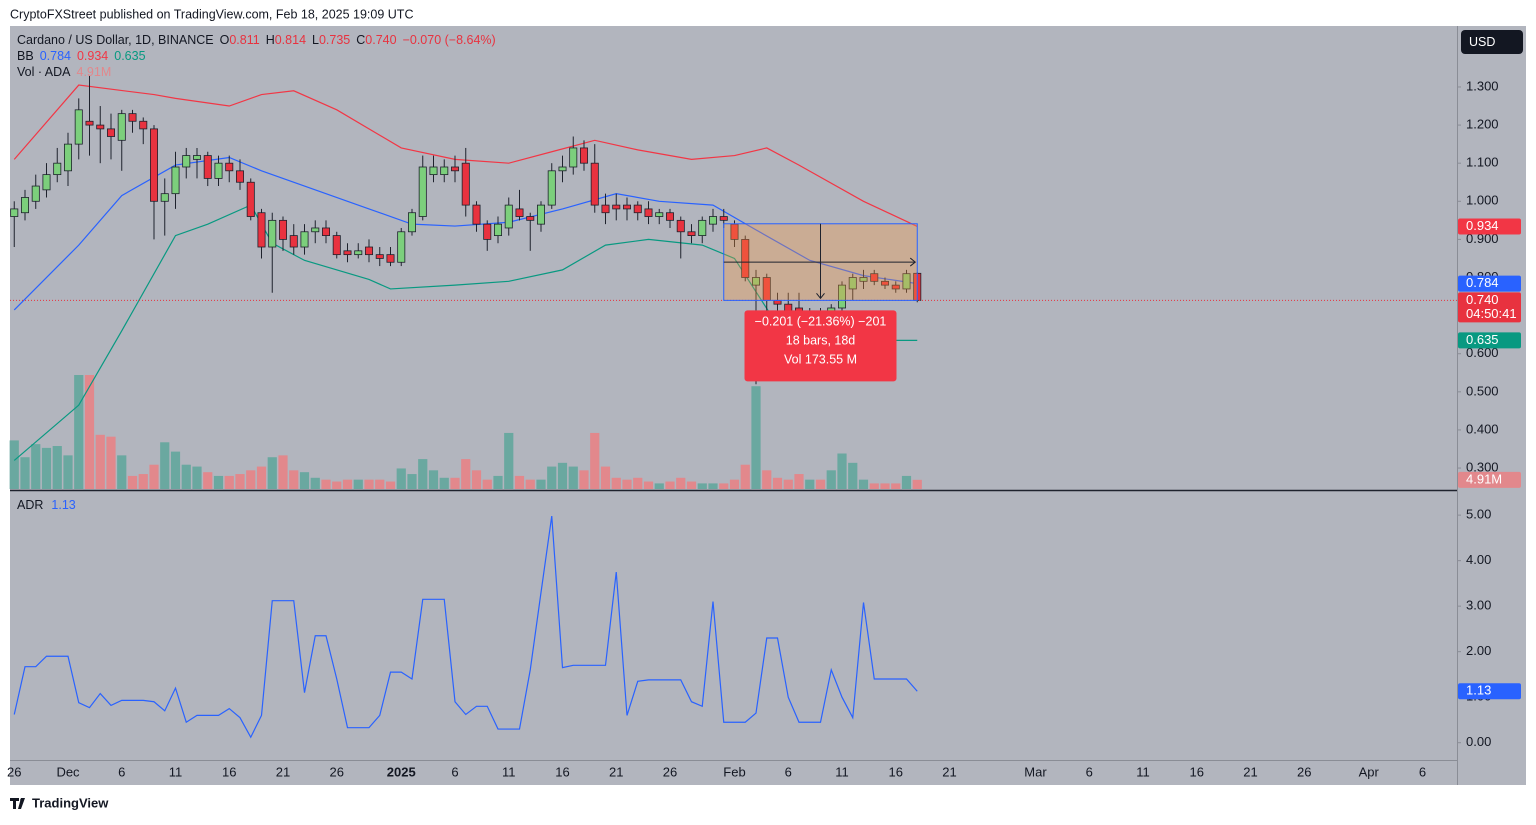 This screenshot has height=825, width=1536. Describe the element at coordinates (1482, 299) in the screenshot. I see `price-badge: 0.740` at that location.